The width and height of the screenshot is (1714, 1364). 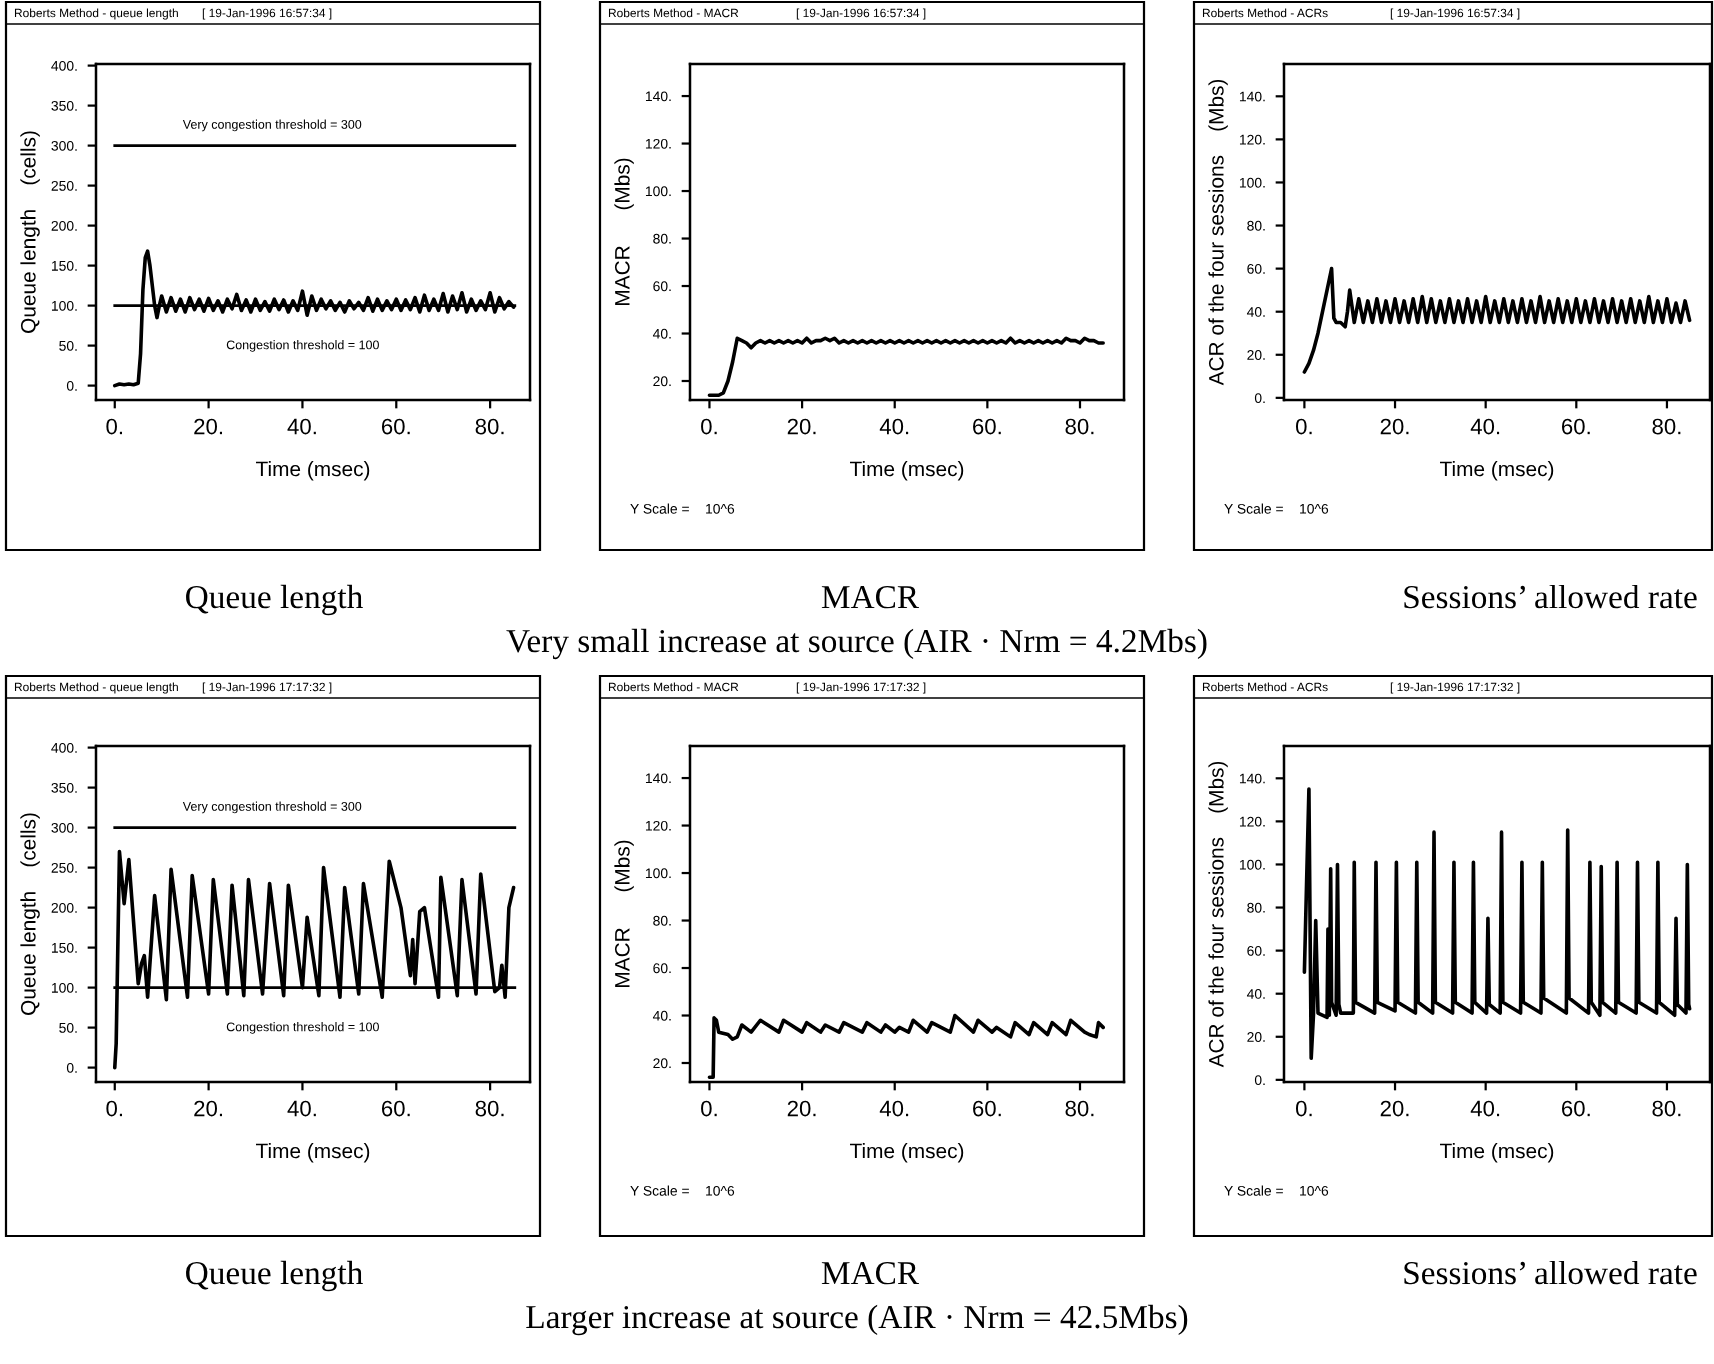 What do you see at coordinates (857, 1320) in the screenshot?
I see `text: Larger increase at source (AIR · Nrm = 42.5Mbs)` at bounding box center [857, 1320].